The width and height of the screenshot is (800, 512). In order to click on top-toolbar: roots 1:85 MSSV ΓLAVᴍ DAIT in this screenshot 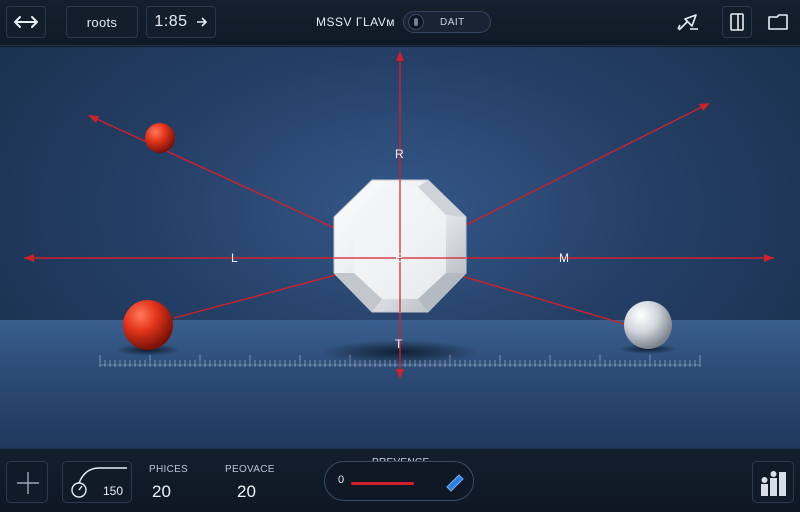, I will do `click(400, 23)`.